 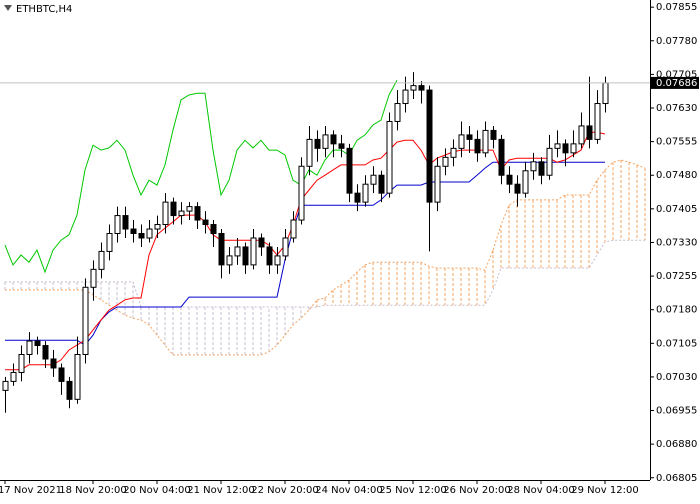 What do you see at coordinates (676, 377) in the screenshot?
I see `y-tick-label: 0.07030` at bounding box center [676, 377].